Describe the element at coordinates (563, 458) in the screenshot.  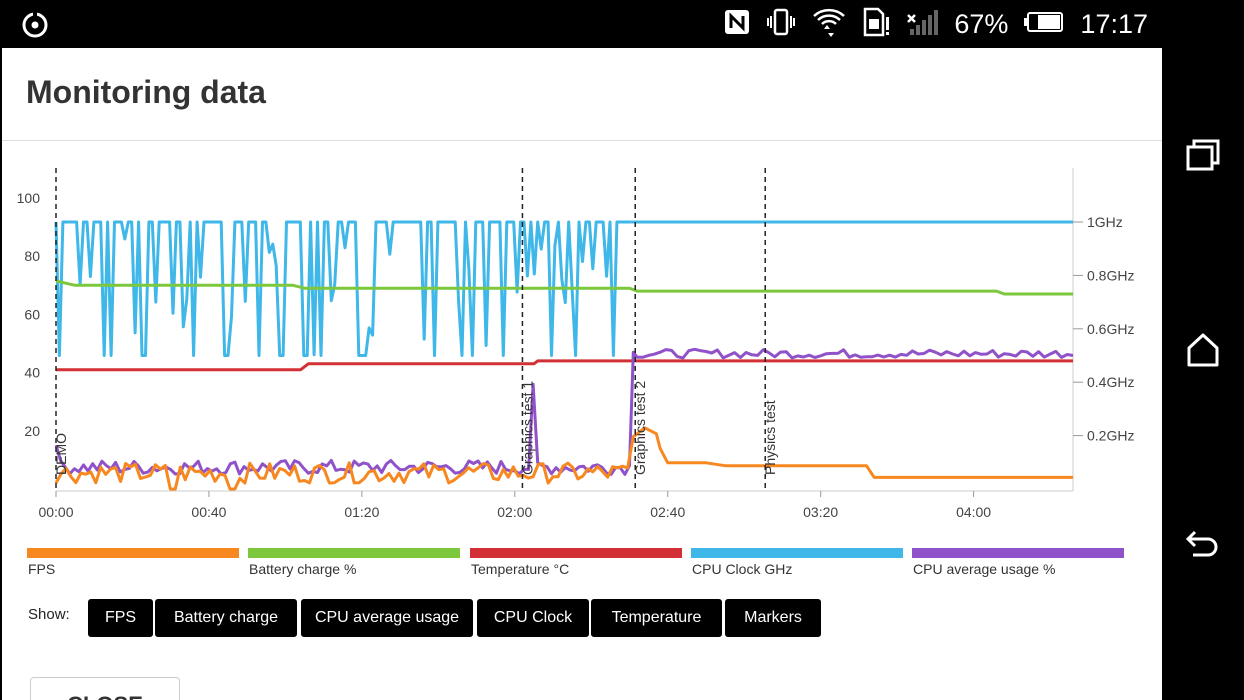
I see `fps-line` at that location.